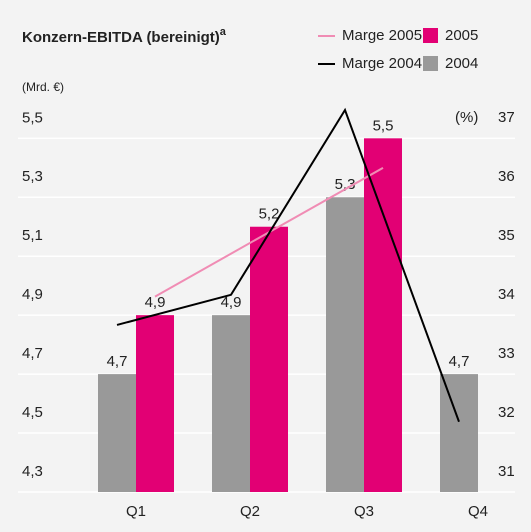 The height and width of the screenshot is (532, 531). Describe the element at coordinates (382, 35) in the screenshot. I see `legend-label: Marge 2005` at that location.